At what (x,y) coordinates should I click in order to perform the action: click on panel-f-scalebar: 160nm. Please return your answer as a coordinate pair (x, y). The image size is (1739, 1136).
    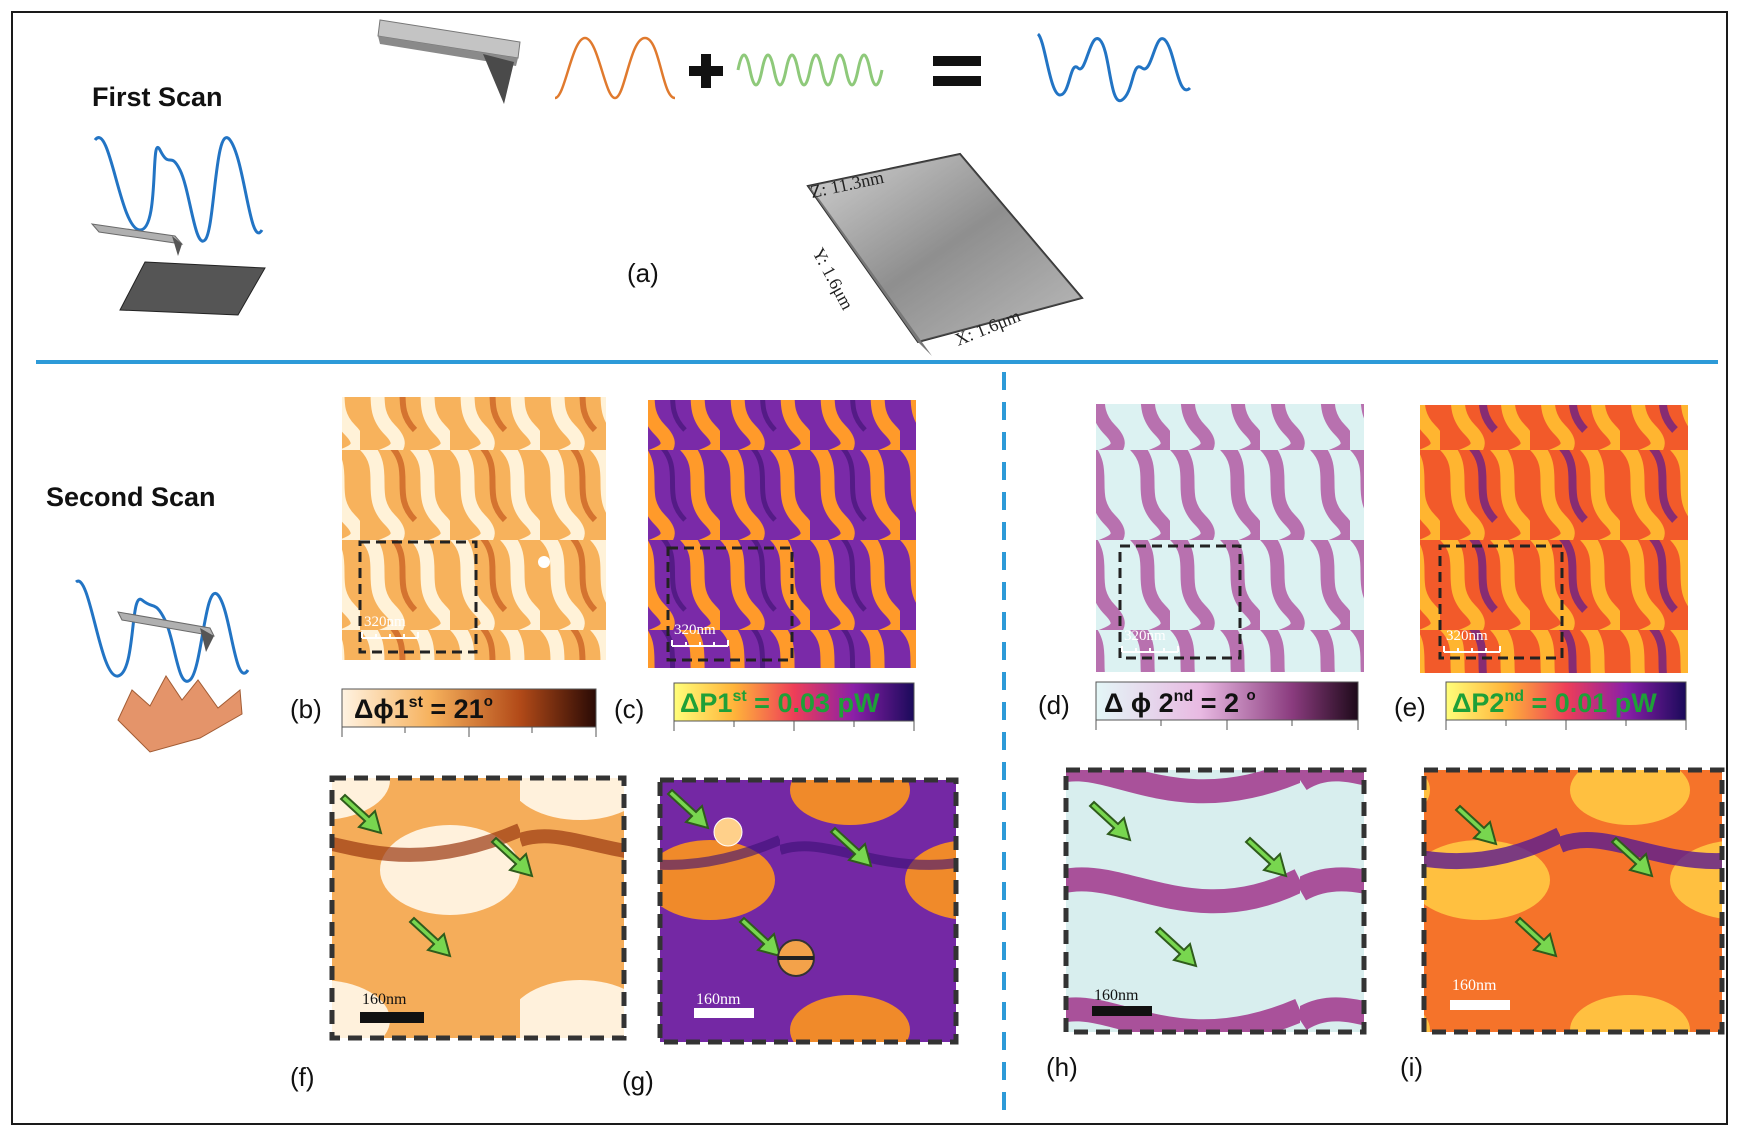
    Looking at the image, I should click on (392, 1007).